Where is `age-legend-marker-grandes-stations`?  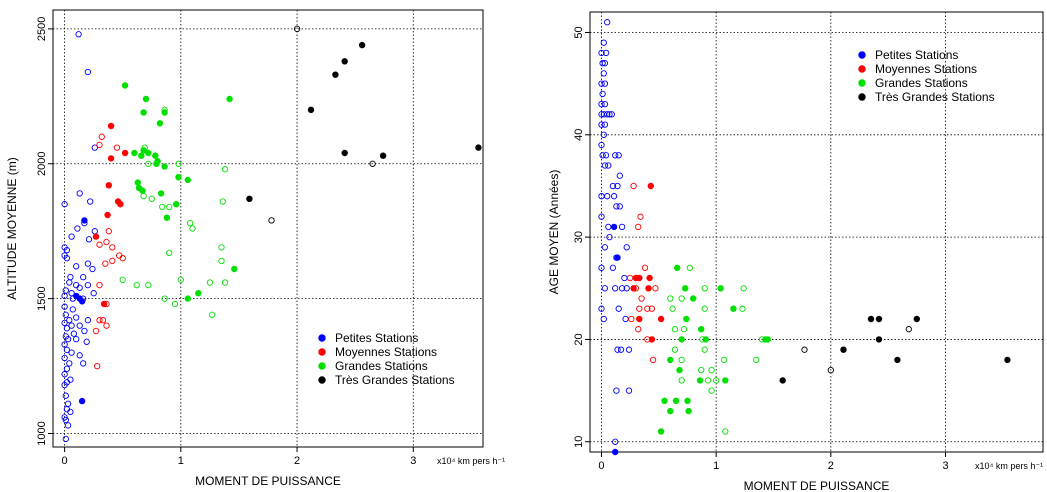
age-legend-marker-grandes-stations is located at coordinates (862, 83).